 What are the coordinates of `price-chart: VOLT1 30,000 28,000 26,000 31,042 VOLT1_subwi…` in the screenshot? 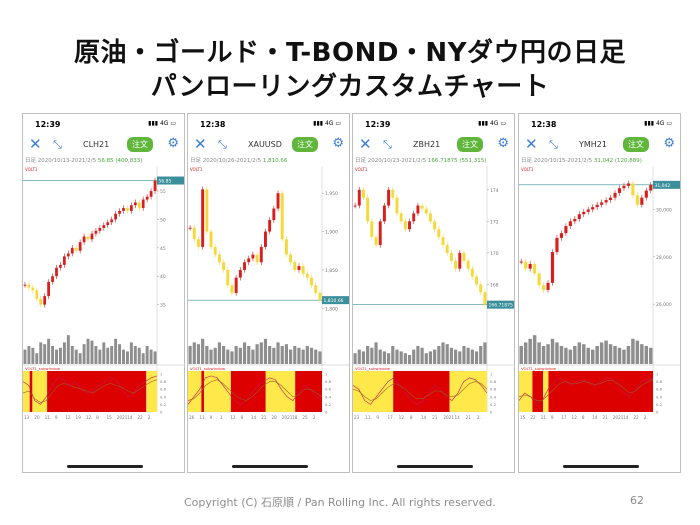 It's located at (599, 315).